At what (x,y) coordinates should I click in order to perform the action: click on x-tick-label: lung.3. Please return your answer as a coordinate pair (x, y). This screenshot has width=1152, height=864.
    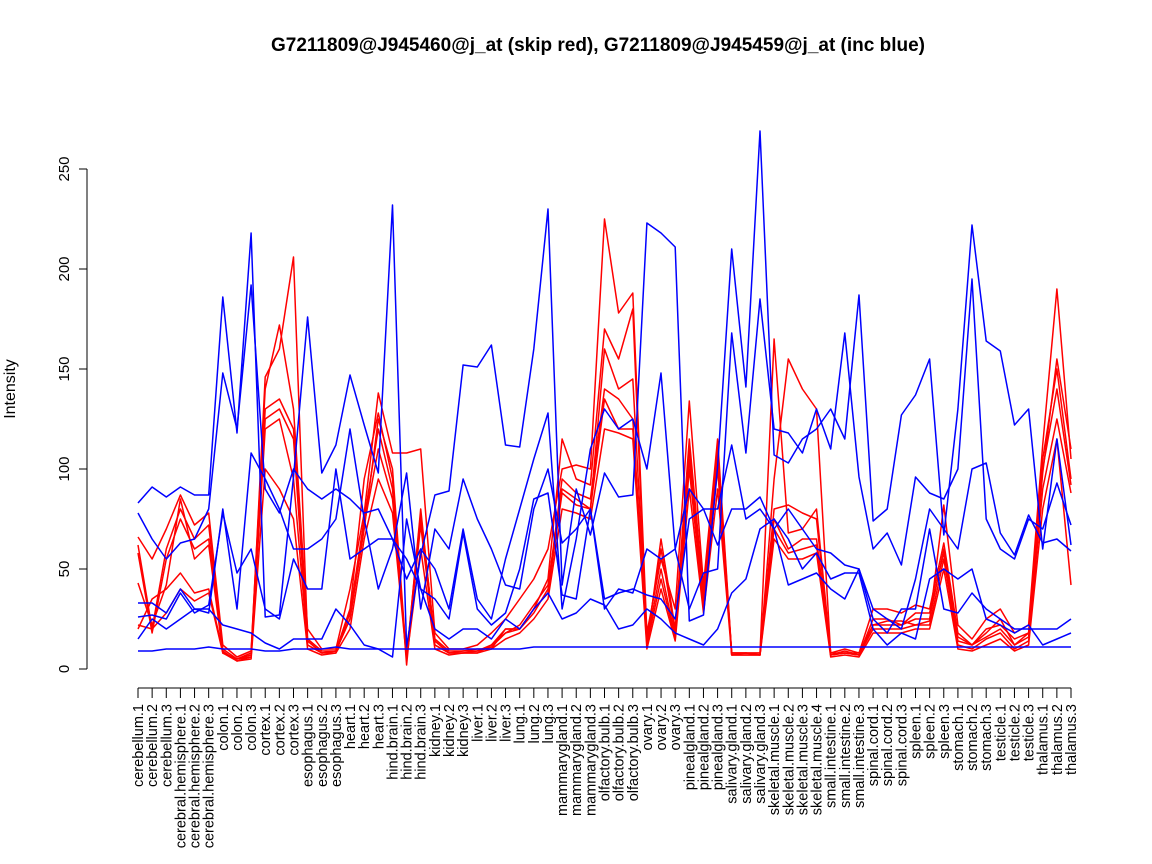
    Looking at the image, I should click on (549, 724).